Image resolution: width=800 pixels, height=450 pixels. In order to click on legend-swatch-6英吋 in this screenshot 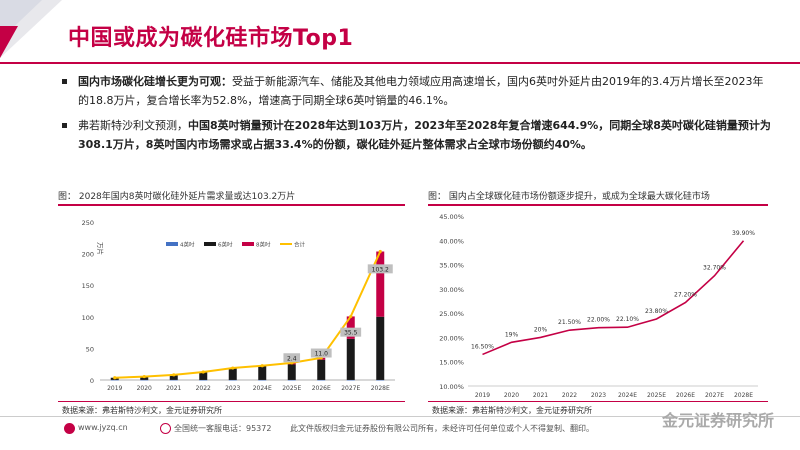, I will do `click(210, 243)`.